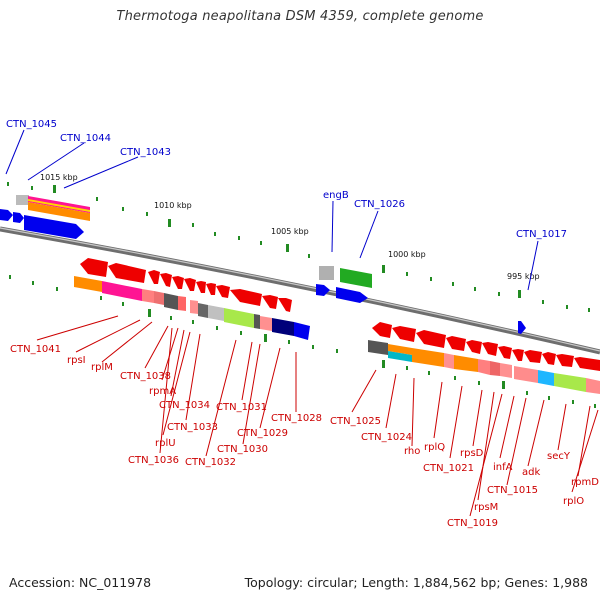 Image resolution: width=600 pixels, height=600 pixels. I want to click on scale-label-1015: 1015 kbp, so click(59, 177).